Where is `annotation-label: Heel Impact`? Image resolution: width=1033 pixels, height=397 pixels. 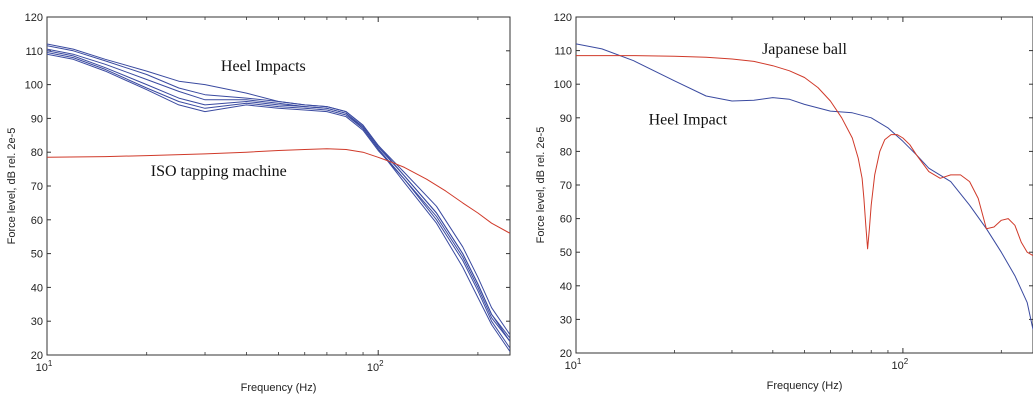
annotation-label: Heel Impact is located at coordinates (688, 120).